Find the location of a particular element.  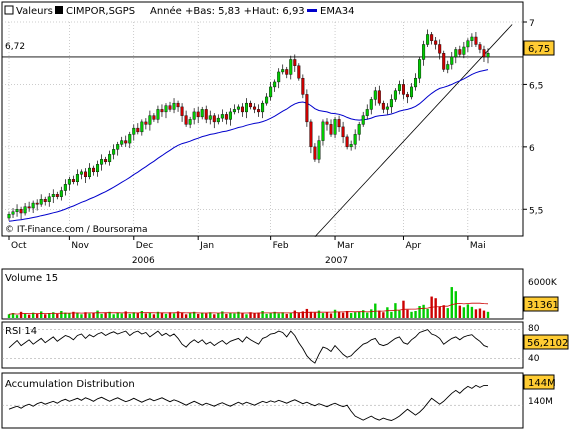

acc-dist-title: Accumulation Distribution is located at coordinates (70, 384).